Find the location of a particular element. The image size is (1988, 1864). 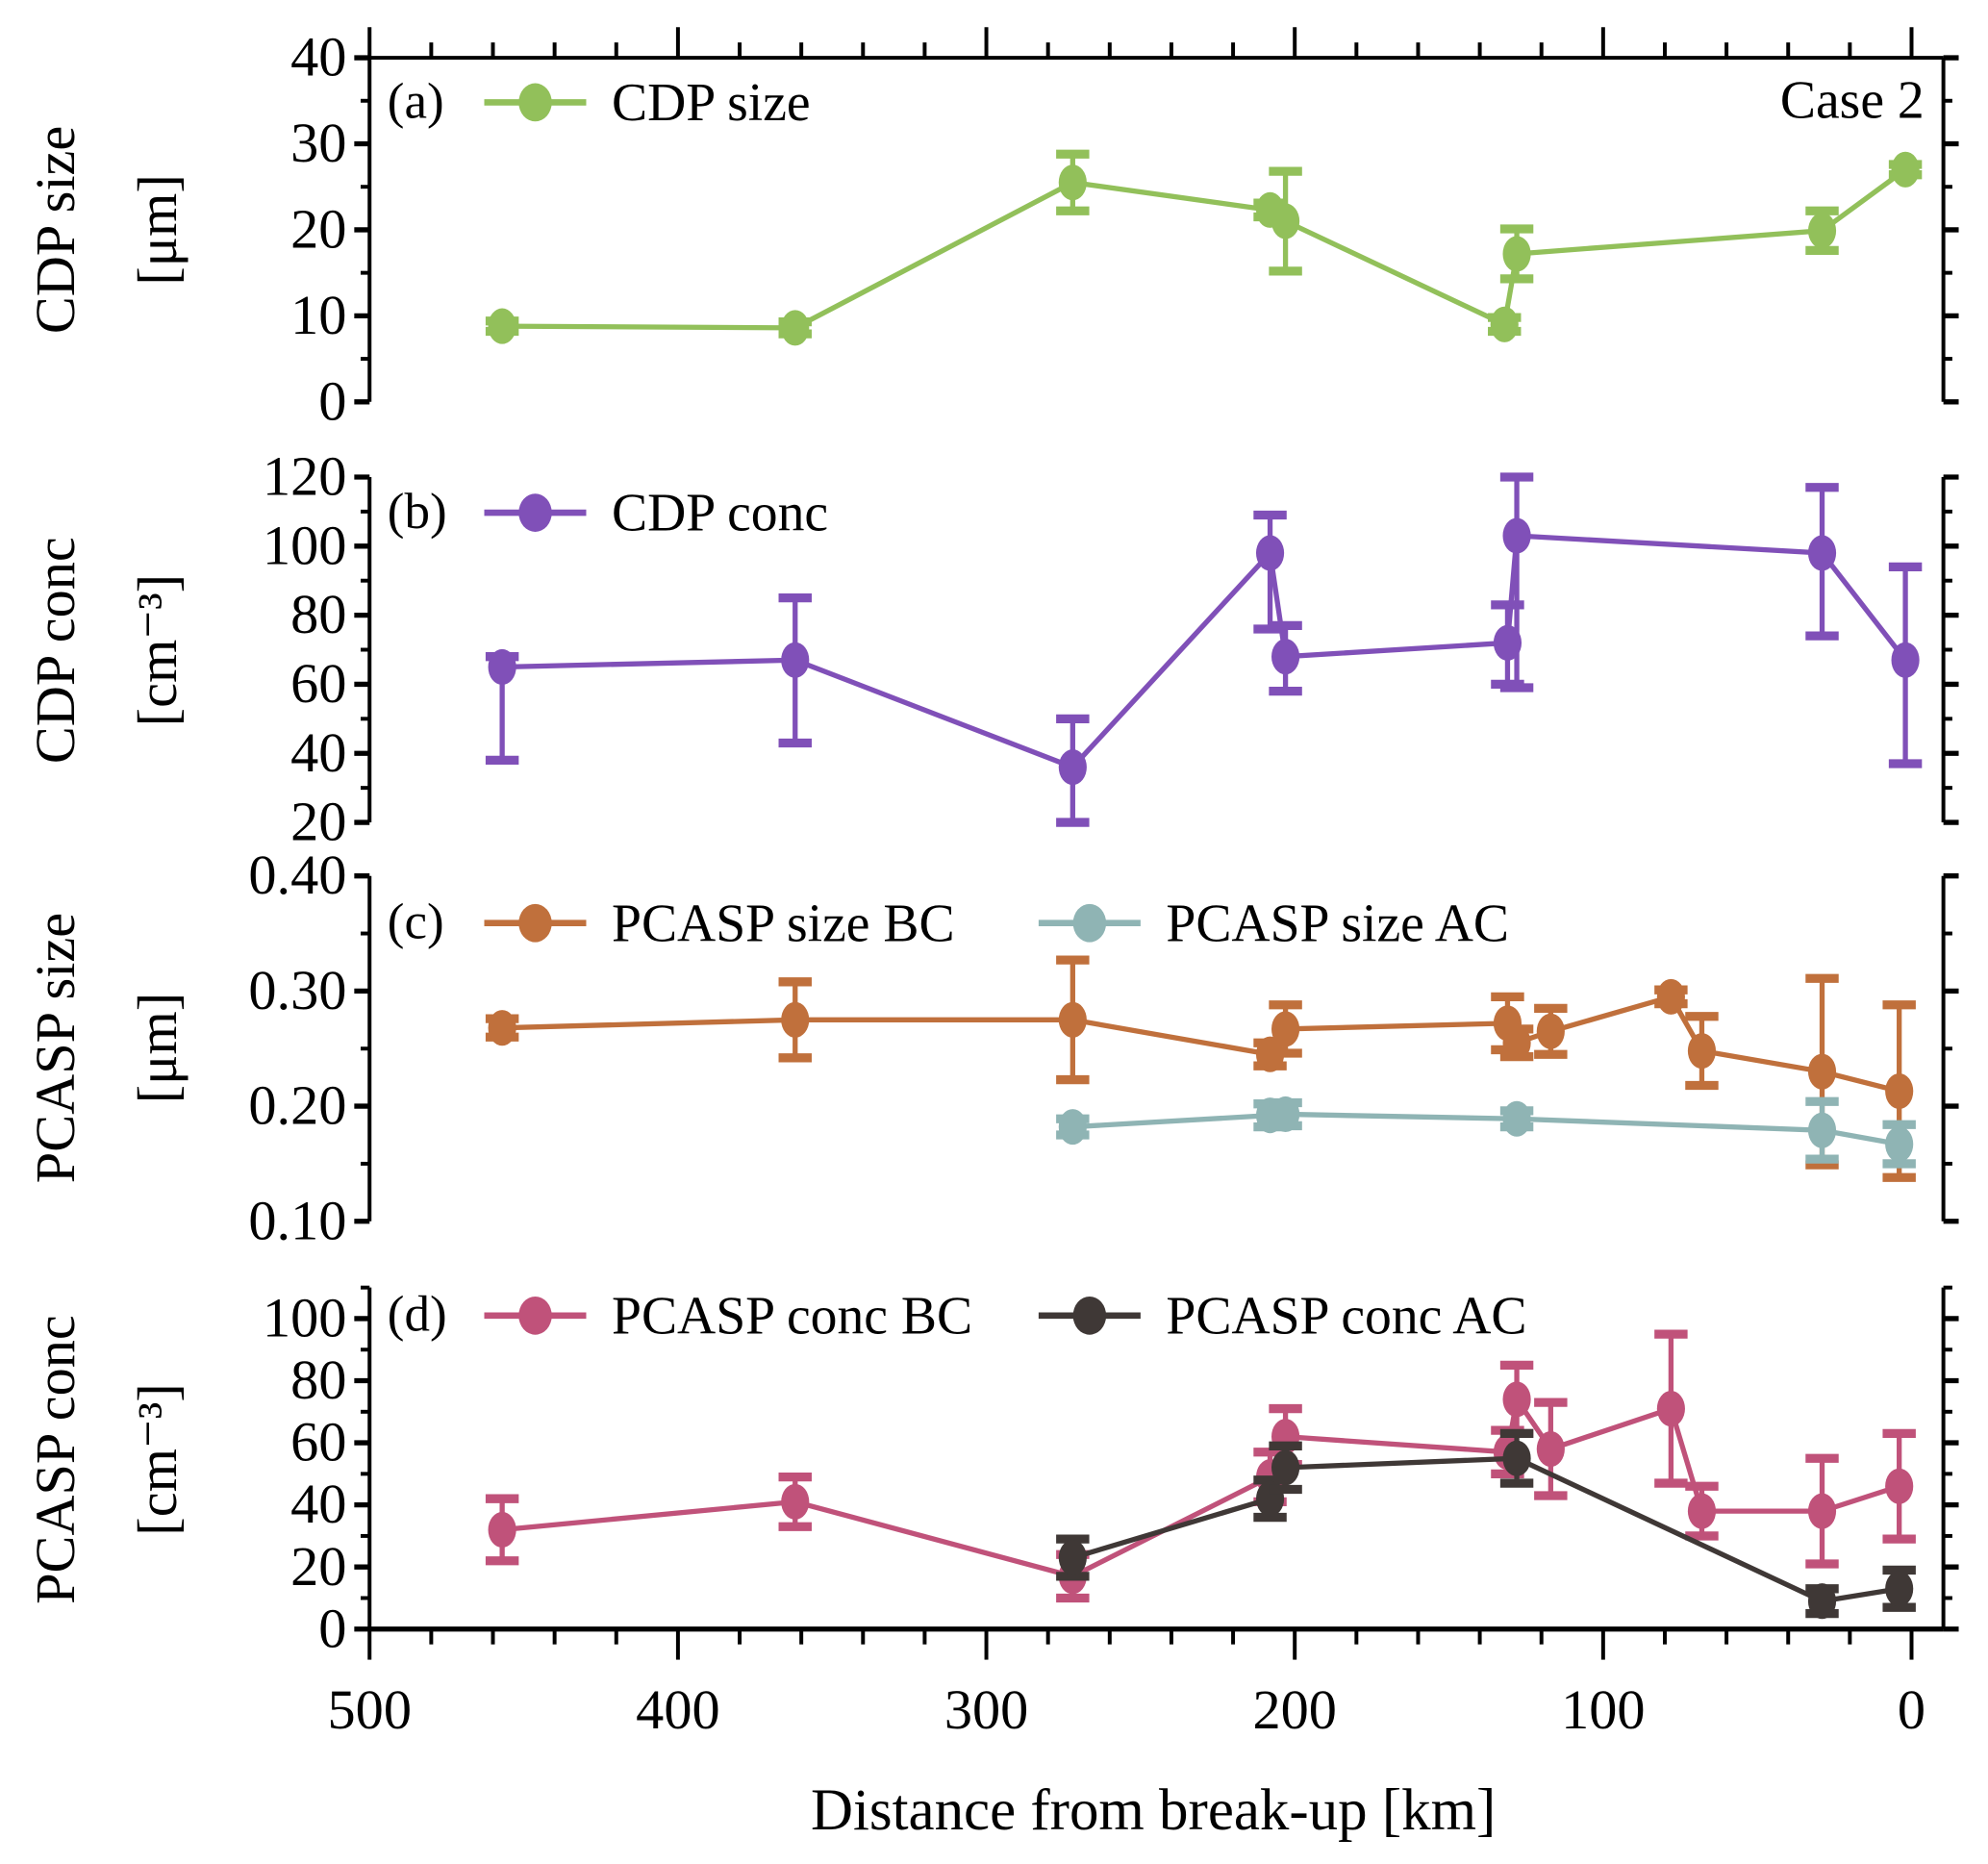

x-tick-label: 0 is located at coordinates (1911, 1709).